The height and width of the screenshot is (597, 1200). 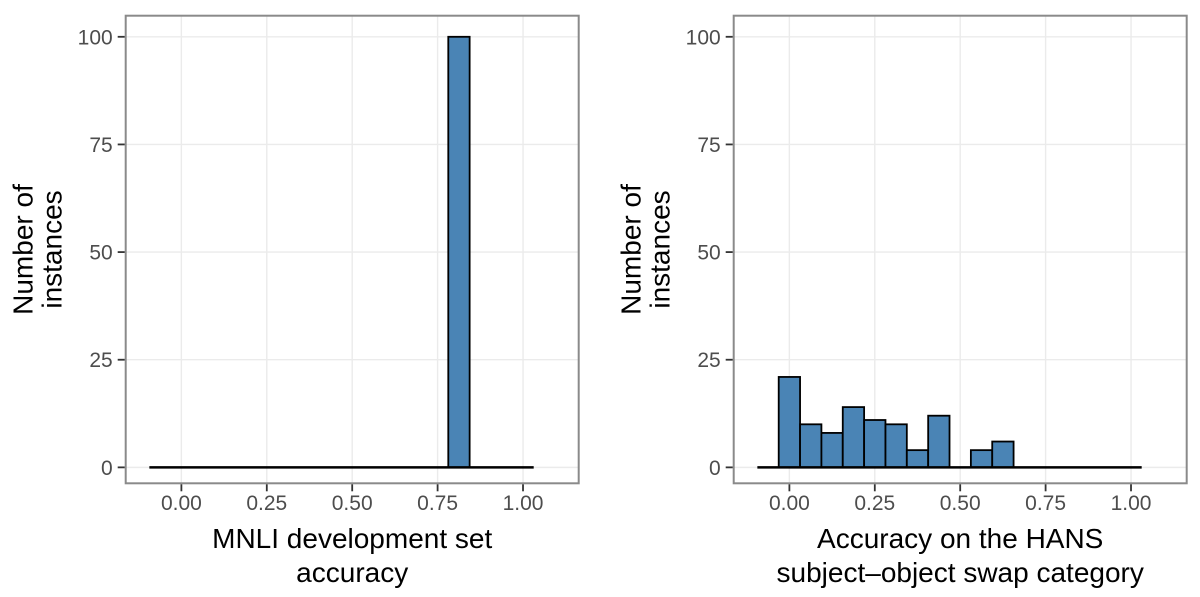 I want to click on x-axis-title: Accuracy on the HANS, so click(x=960, y=538).